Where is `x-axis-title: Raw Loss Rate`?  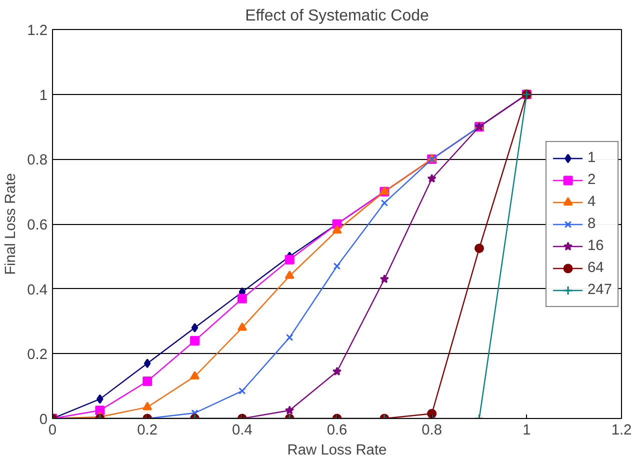 x-axis-title: Raw Loss Rate is located at coordinates (337, 450).